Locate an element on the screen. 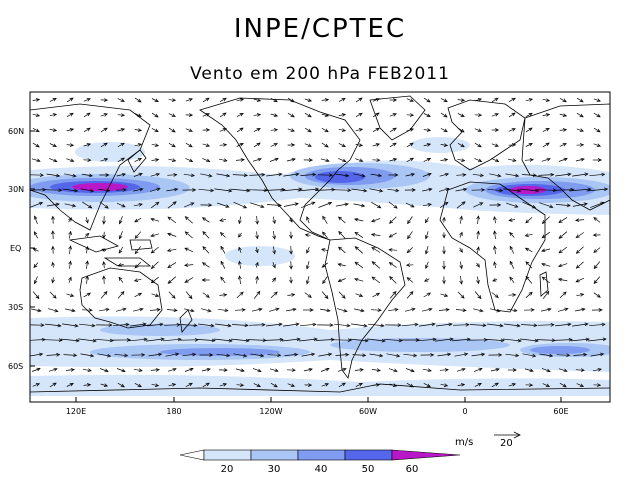 This screenshot has width=640, height=494. colorbar-tick-60: 60 is located at coordinates (412, 469).